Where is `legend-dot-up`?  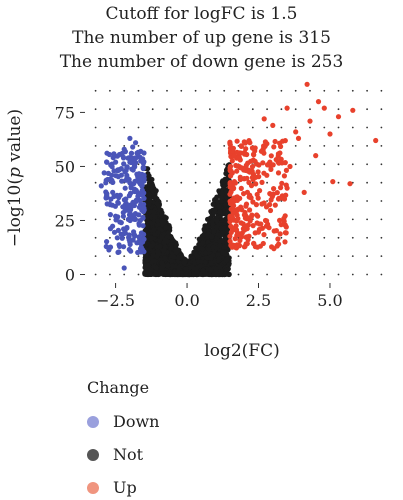 legend-dot-up is located at coordinates (93, 488).